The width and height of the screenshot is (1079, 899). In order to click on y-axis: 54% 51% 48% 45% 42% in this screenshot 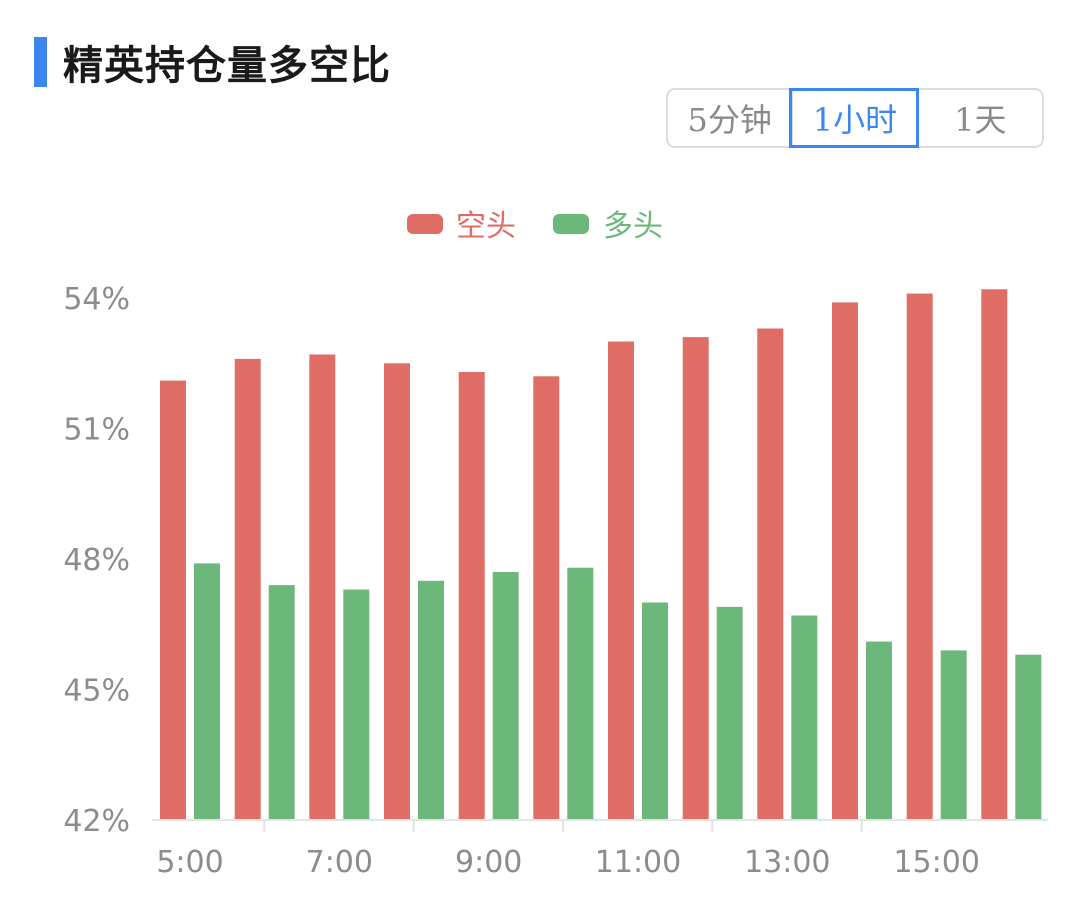, I will do `click(96, 560)`.